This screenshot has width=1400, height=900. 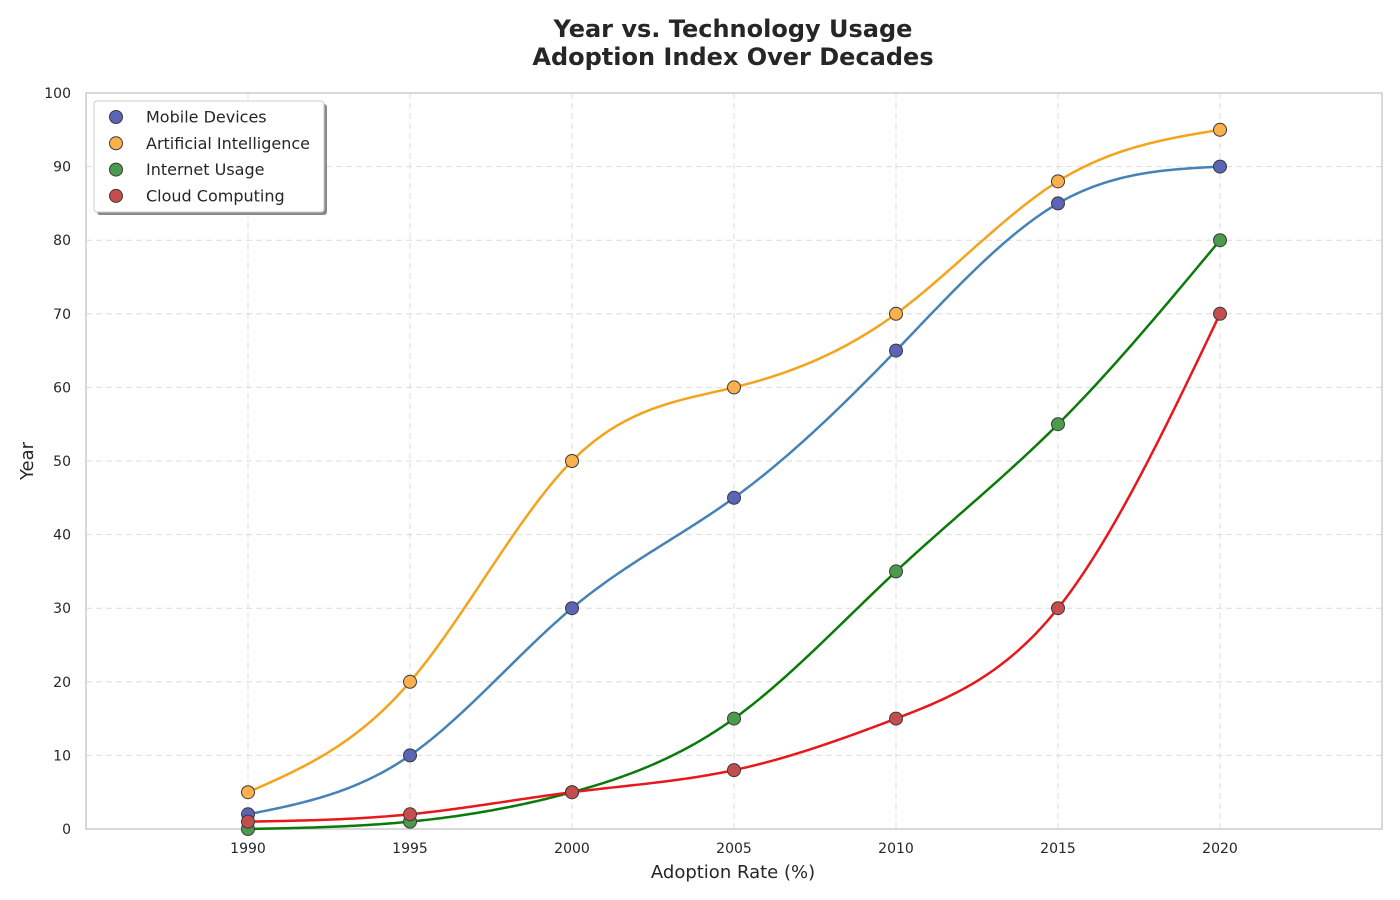 I want to click on x-tick-label: 1990, so click(x=248, y=849).